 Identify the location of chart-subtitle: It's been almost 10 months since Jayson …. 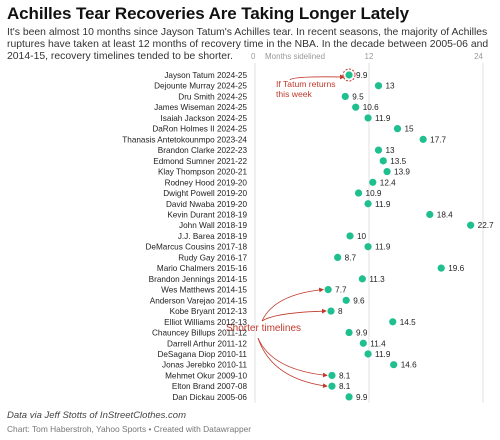
(248, 44).